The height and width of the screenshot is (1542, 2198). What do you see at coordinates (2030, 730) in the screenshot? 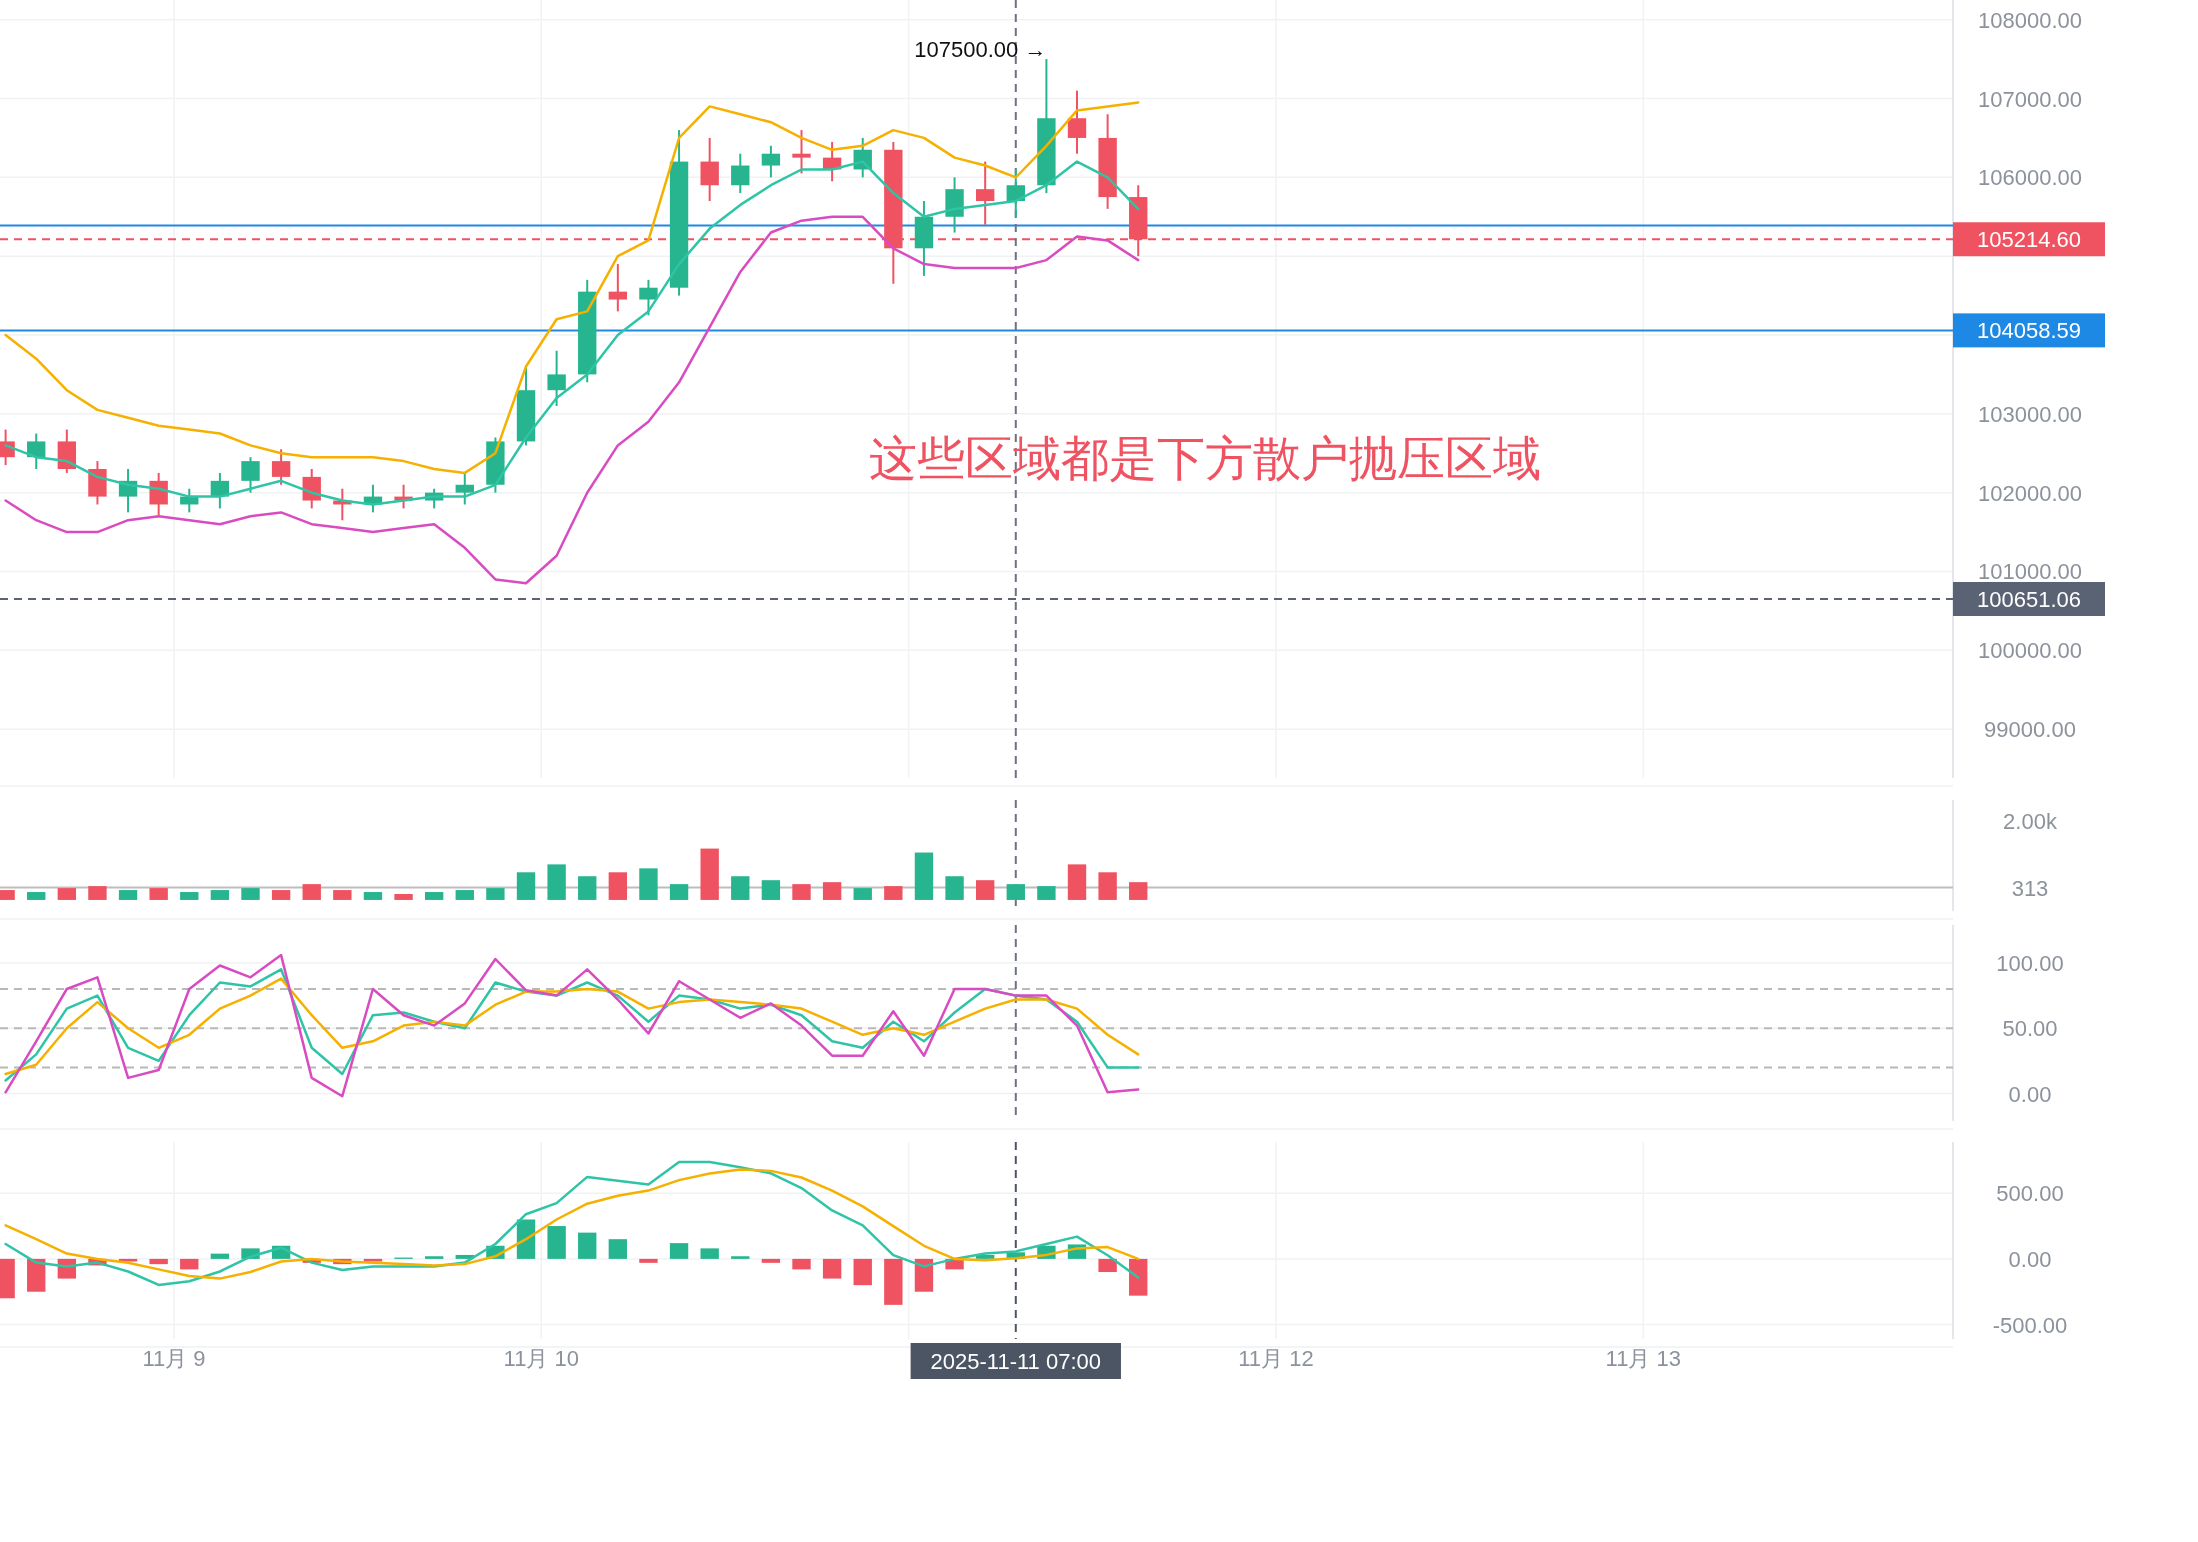
I see `y-tick-label: 99000.00` at bounding box center [2030, 730].